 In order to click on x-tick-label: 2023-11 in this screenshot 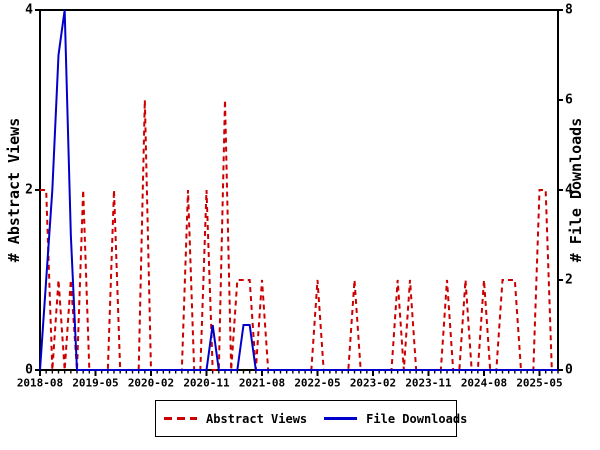, I will do `click(428, 383)`.